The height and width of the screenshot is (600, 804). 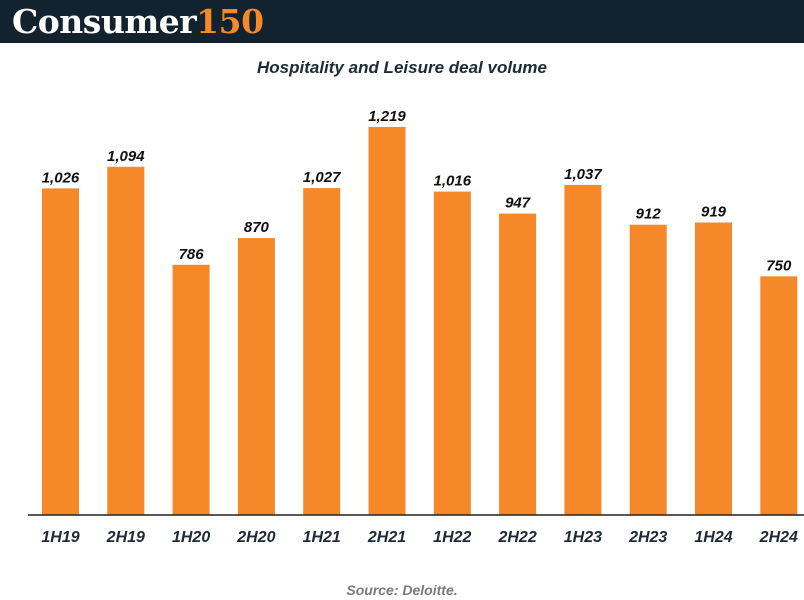 What do you see at coordinates (583, 174) in the screenshot?
I see `data-label-1h23: 1,037` at bounding box center [583, 174].